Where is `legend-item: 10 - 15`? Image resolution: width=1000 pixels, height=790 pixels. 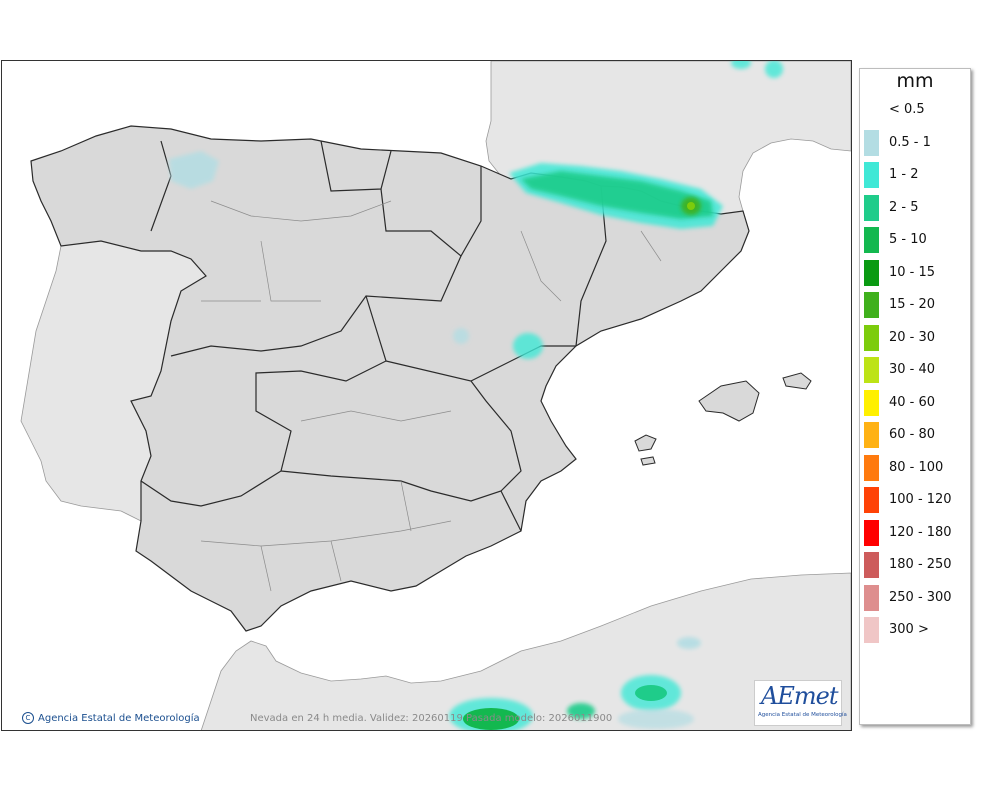
legend-item: 10 - 15 is located at coordinates (915, 272).